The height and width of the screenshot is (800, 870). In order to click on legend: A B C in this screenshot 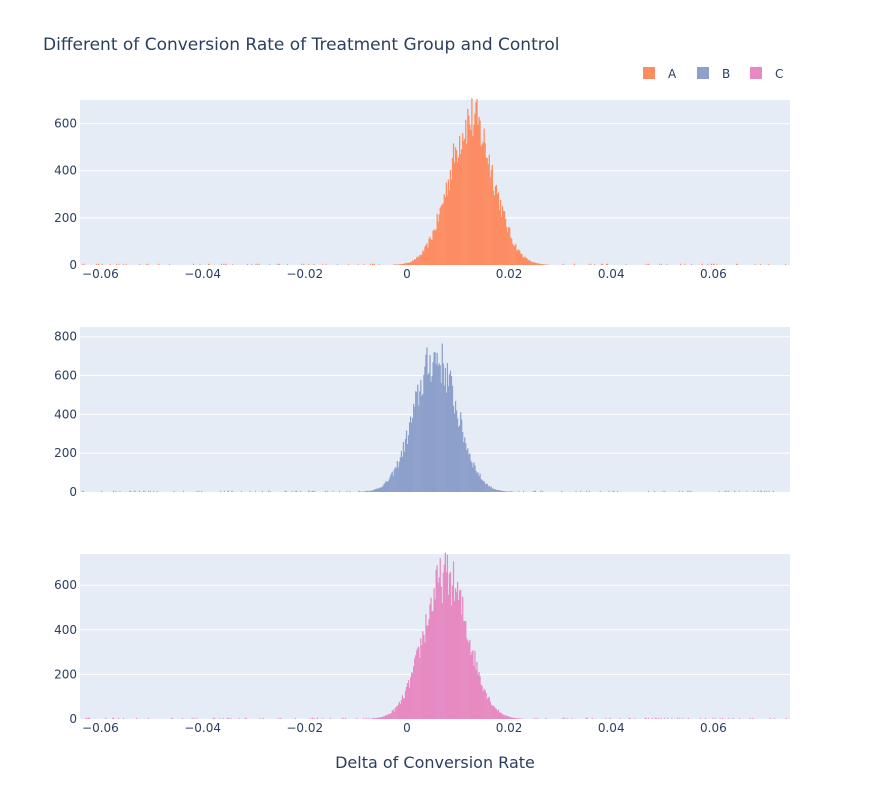, I will do `click(713, 74)`.